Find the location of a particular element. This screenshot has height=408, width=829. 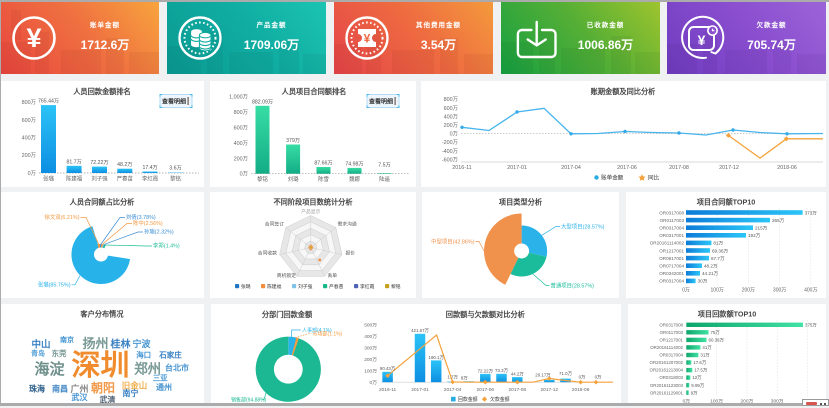

svg-text: 海淀 is located at coordinates (49, 369).